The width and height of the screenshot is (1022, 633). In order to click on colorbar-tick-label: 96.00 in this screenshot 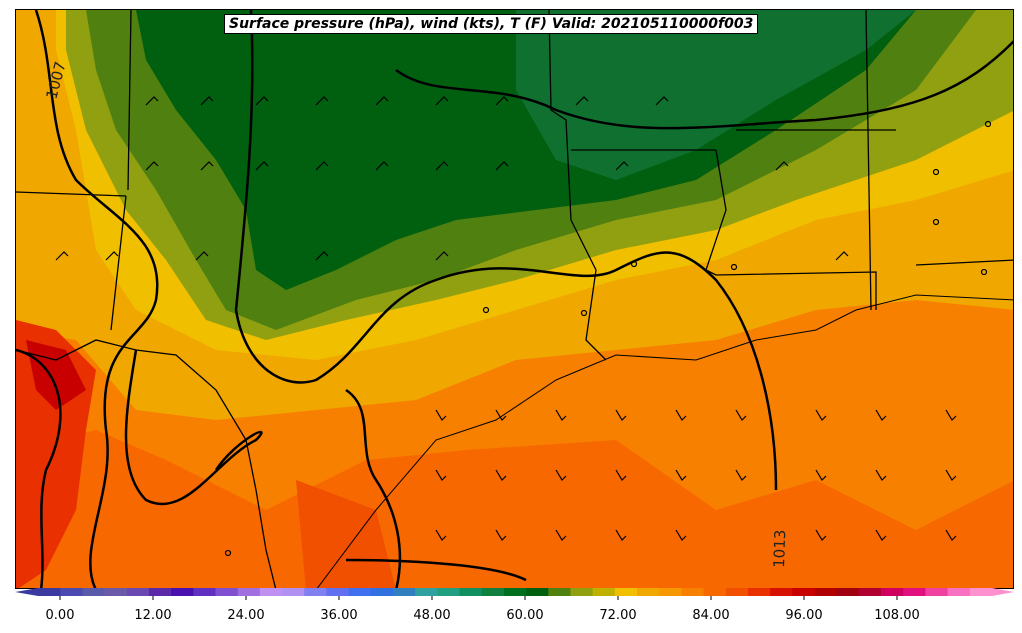, I will do `click(803, 615)`.